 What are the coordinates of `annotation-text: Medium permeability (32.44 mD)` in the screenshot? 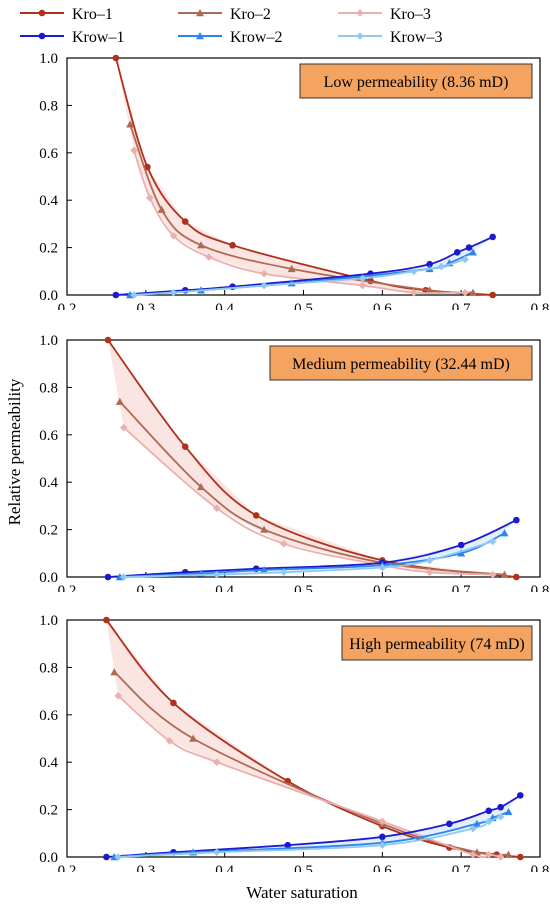 It's located at (401, 364).